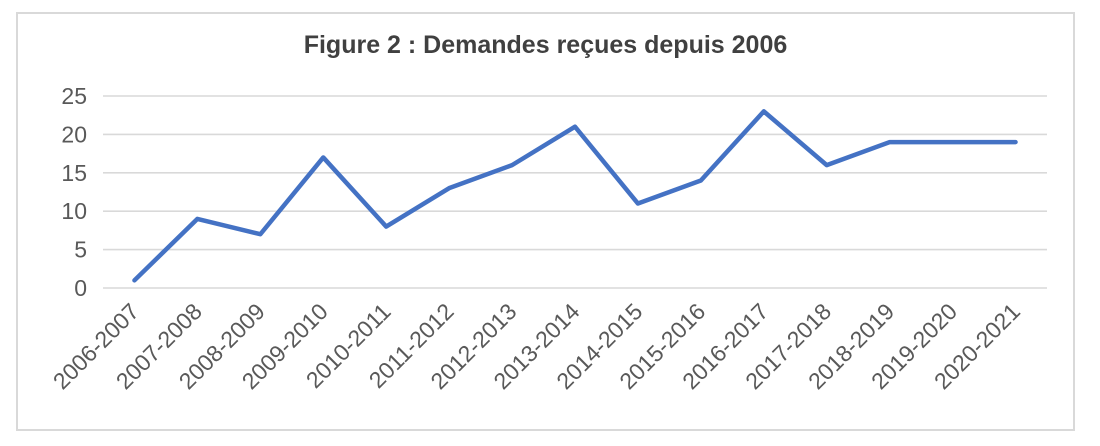 This screenshot has height=446, width=1100. What do you see at coordinates (80, 250) in the screenshot?
I see `y-tick-label: 5` at bounding box center [80, 250].